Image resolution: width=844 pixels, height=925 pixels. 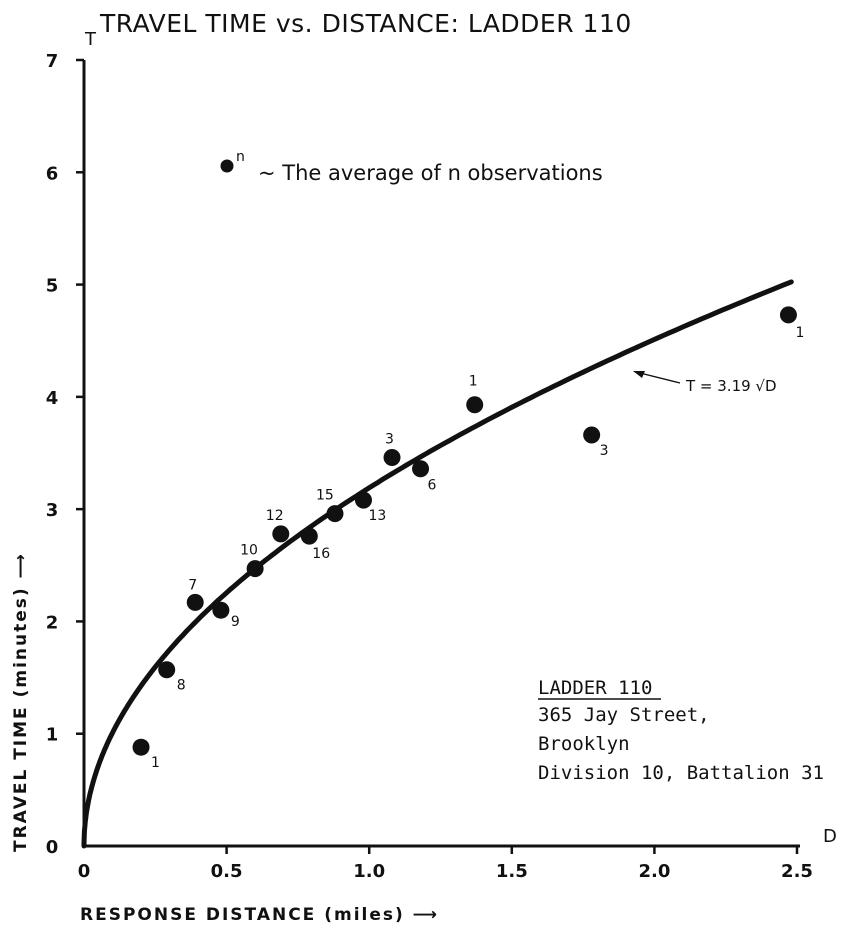 I want to click on x-tick-label: 2.5, so click(x=797, y=871).